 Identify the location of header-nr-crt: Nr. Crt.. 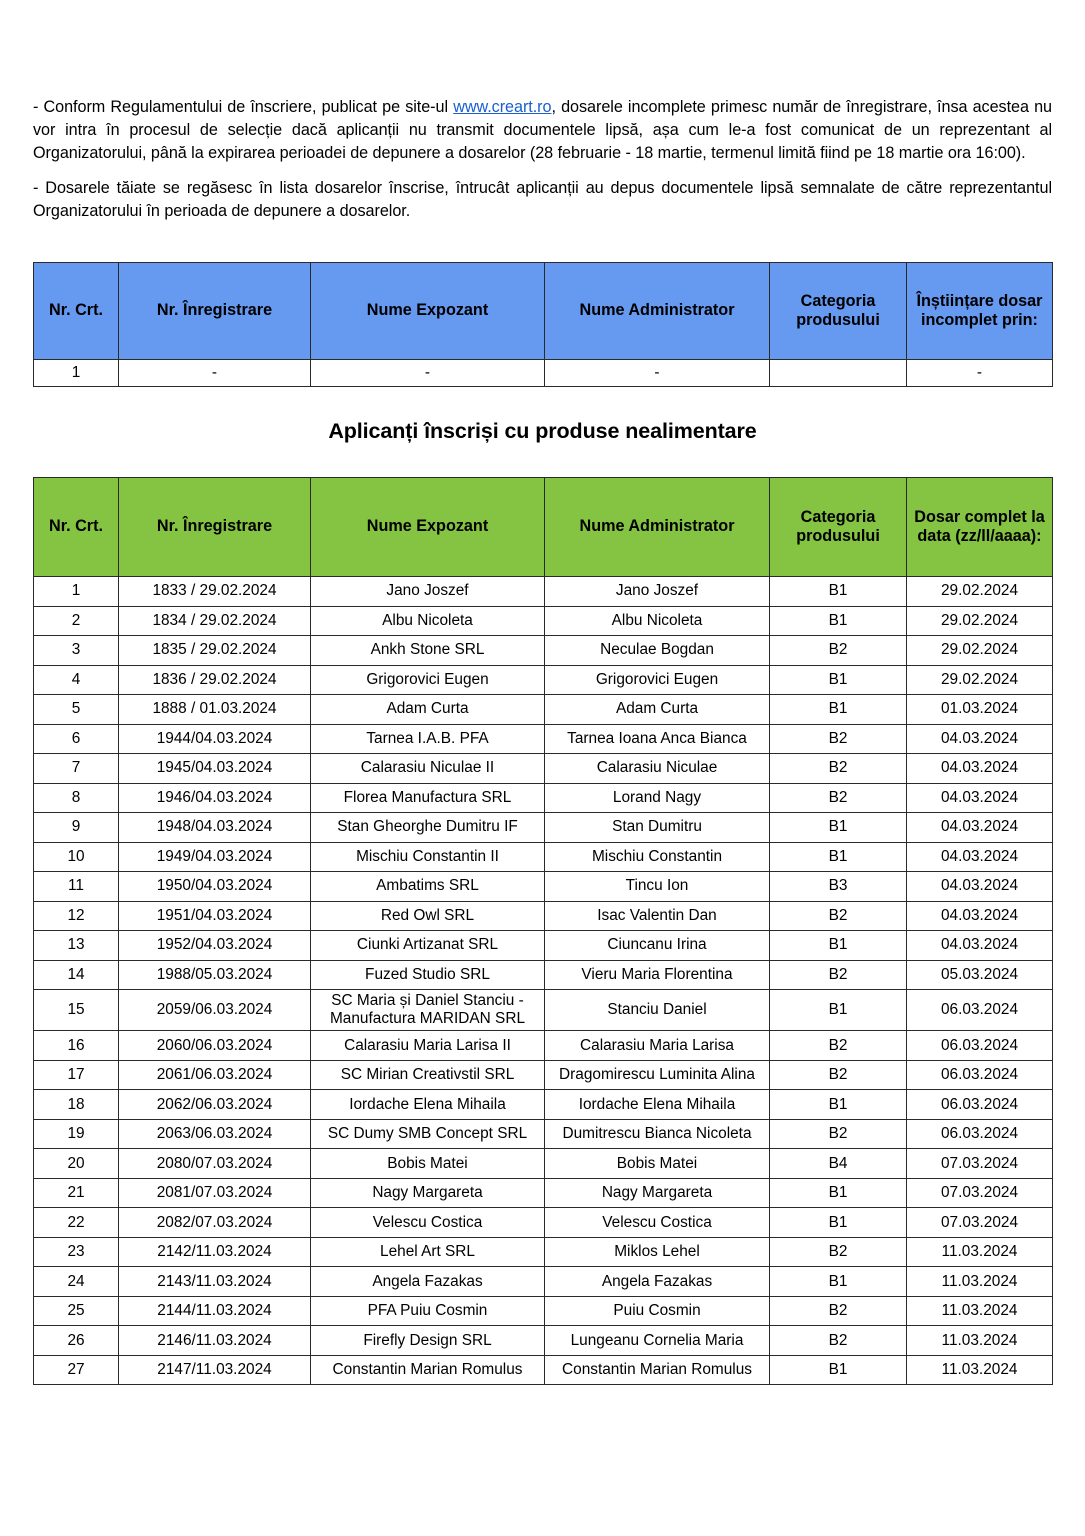
(76, 527).